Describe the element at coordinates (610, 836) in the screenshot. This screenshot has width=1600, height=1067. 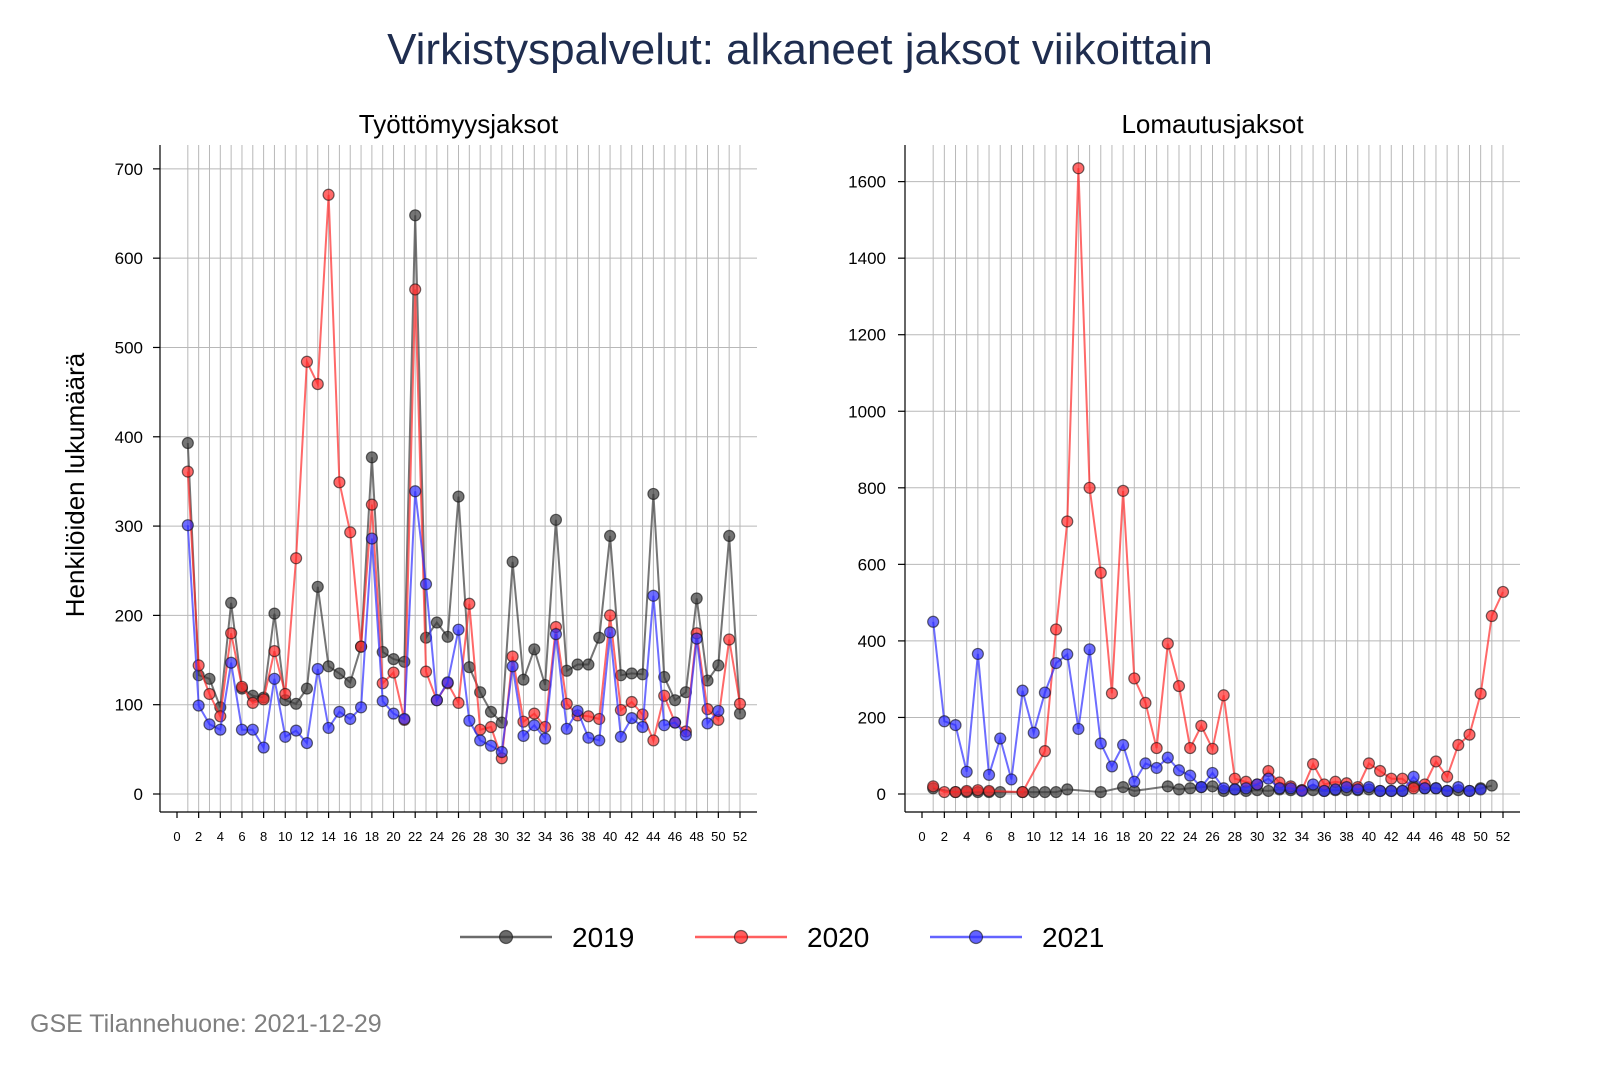
I see `x-tick-label: 40` at that location.